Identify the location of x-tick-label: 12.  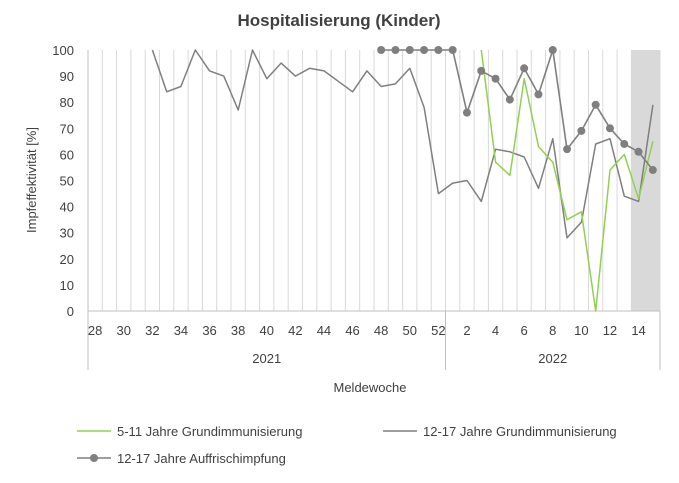
(610, 330).